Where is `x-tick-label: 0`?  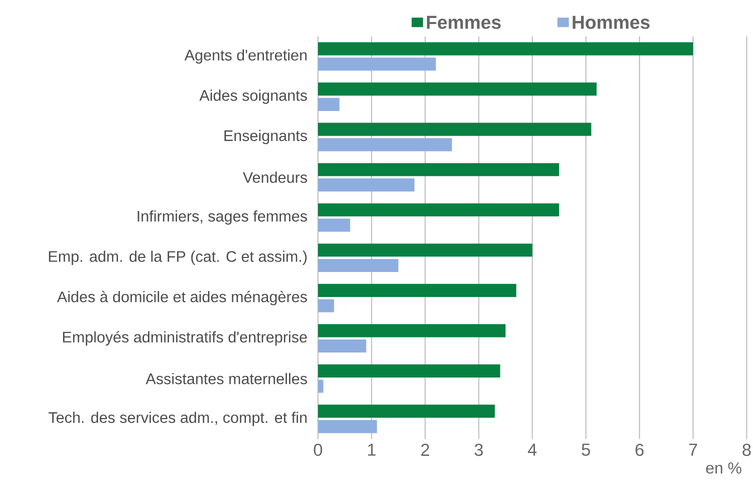 x-tick-label: 0 is located at coordinates (318, 450).